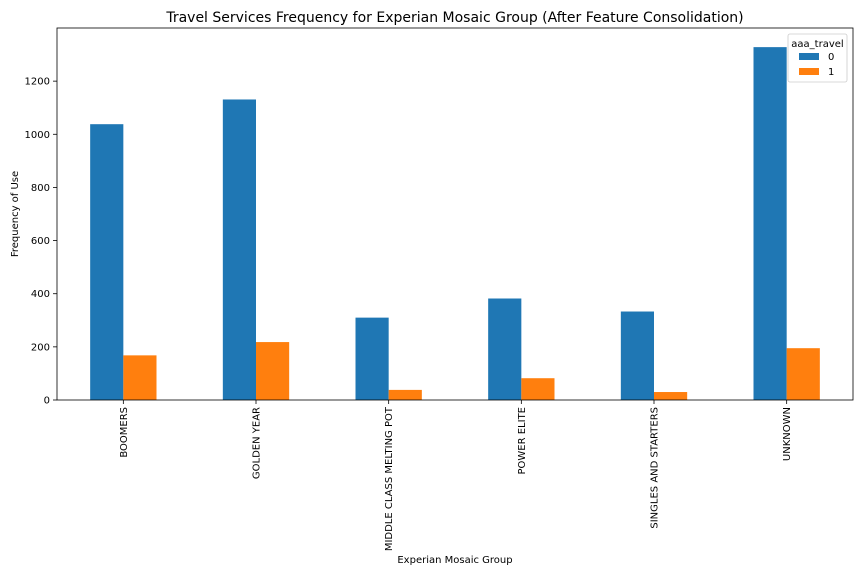  I want to click on legend-label-series-0: 0, so click(831, 57).